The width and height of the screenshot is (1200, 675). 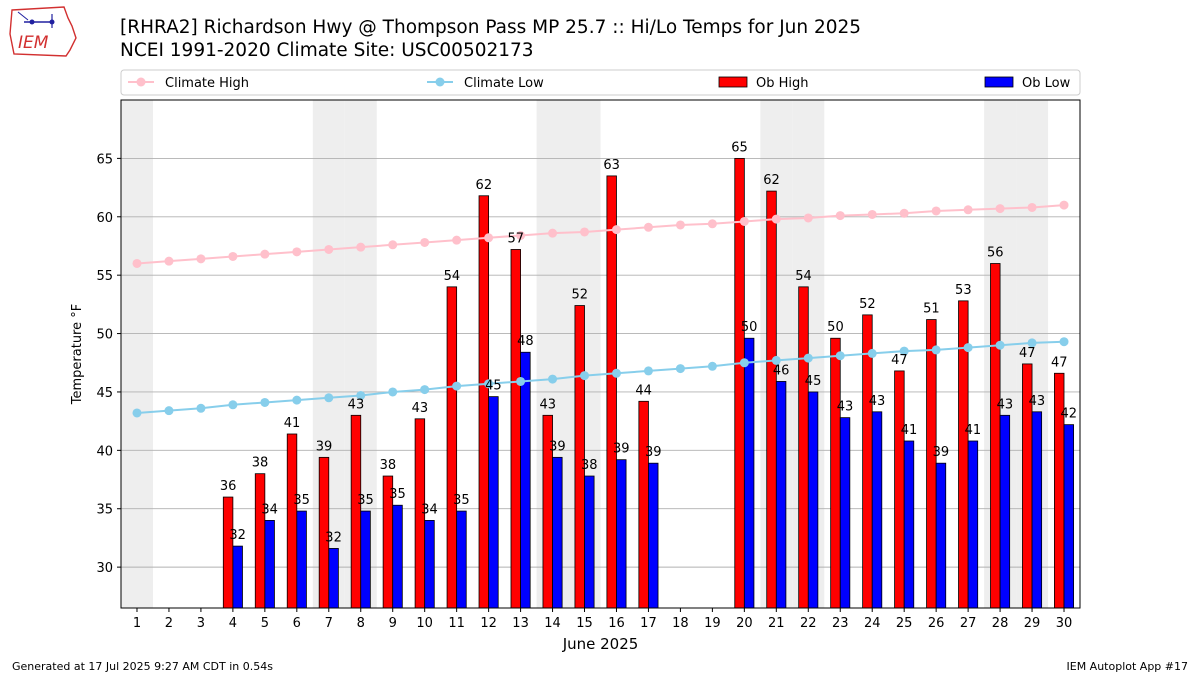 What do you see at coordinates (484, 185) in the screenshot?
I see `ob-high-label: 62` at bounding box center [484, 185].